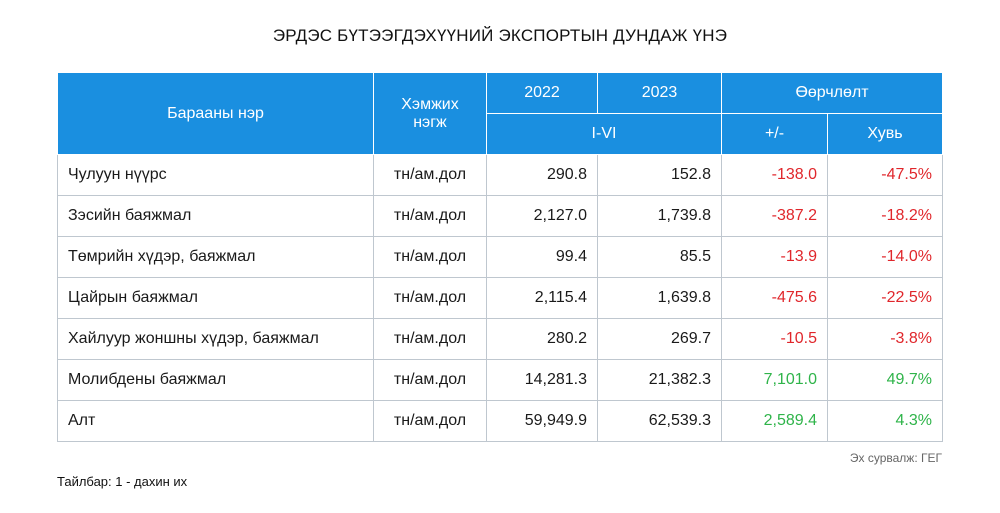  Describe the element at coordinates (542, 380) in the screenshot. I see `value-2022: 14,281.3` at that location.